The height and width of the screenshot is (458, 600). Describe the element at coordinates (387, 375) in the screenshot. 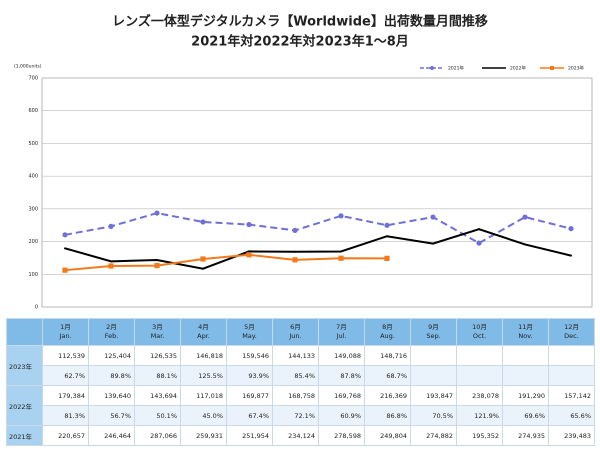

I see `ratio-cell: 68.7%` at that location.